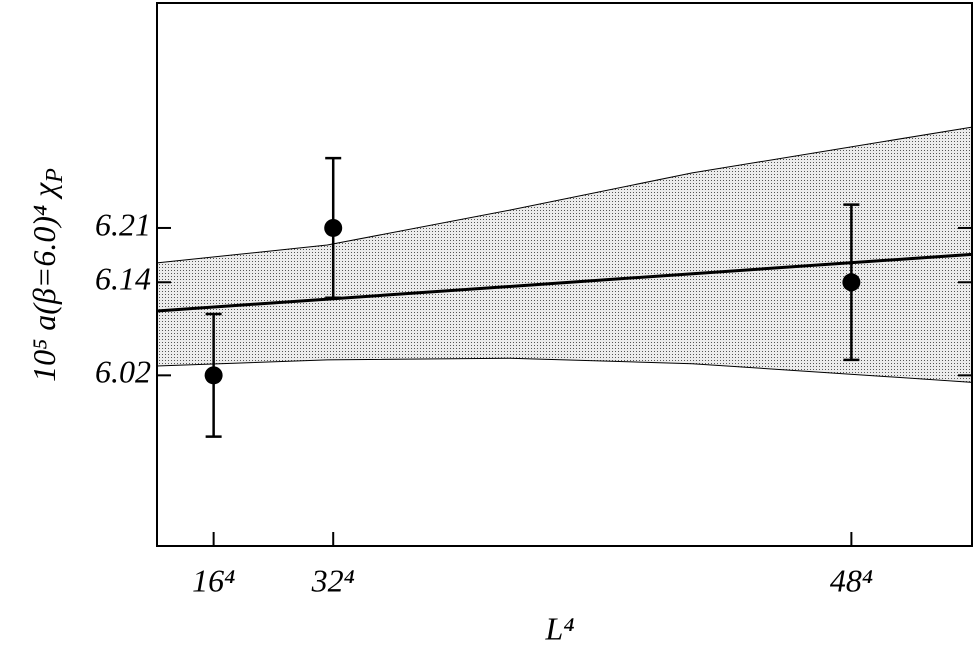  I want to click on y-axis-label: 10⁵ a(β=6.0)⁴ χP, so click(46, 275).